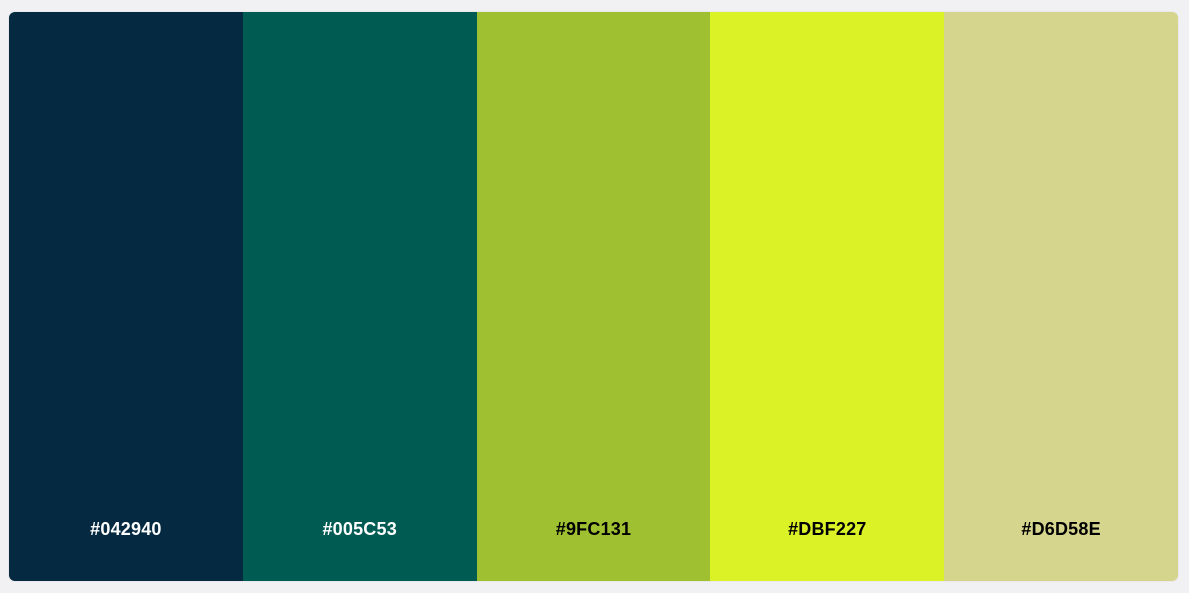  I want to click on swatch-hex-label: #9FC131, so click(593, 529).